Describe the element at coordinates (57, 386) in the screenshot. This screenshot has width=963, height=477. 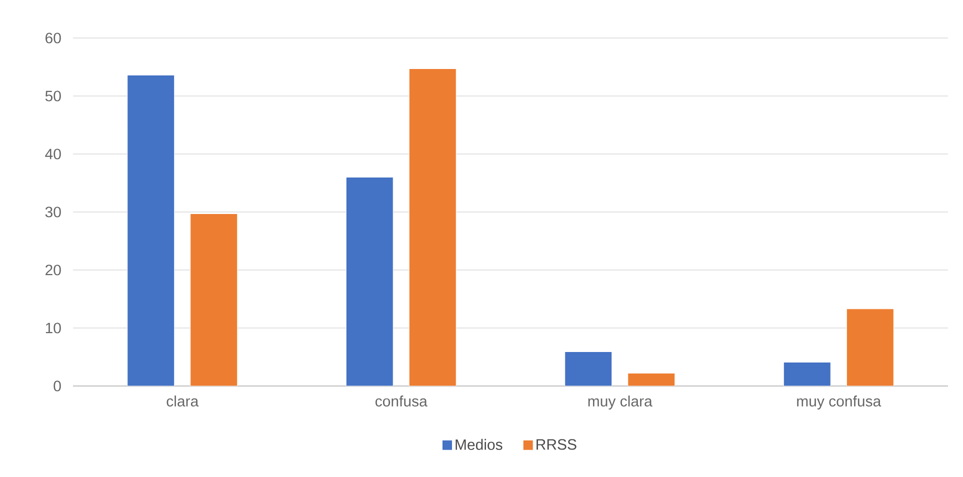
I see `y-tick-label: 0` at that location.